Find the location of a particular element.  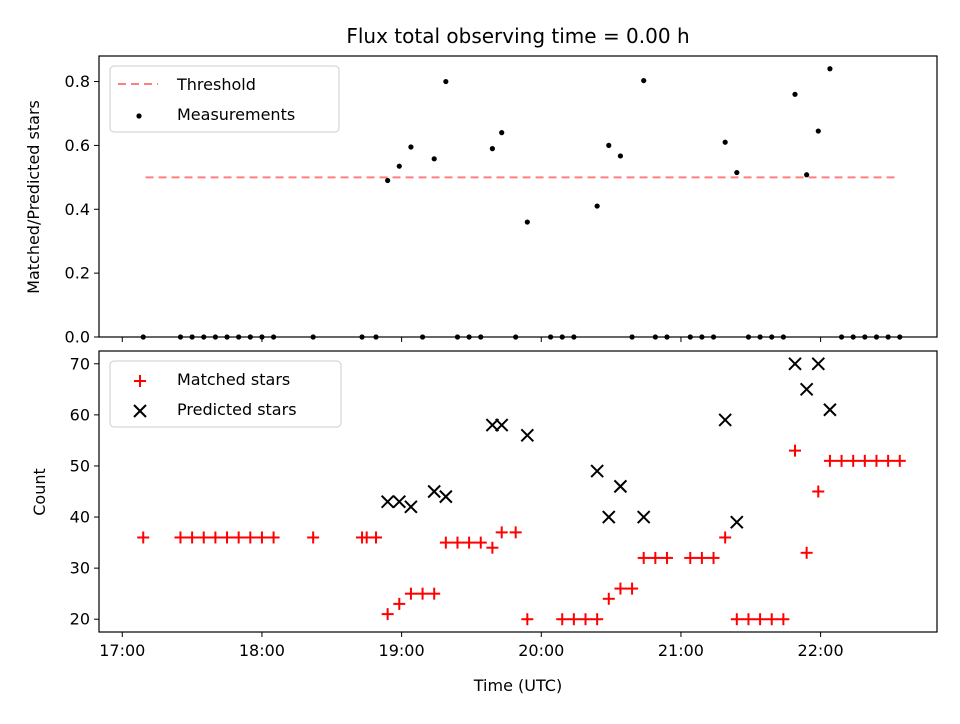

legend-predicted-label: Predicted stars is located at coordinates (237, 409).